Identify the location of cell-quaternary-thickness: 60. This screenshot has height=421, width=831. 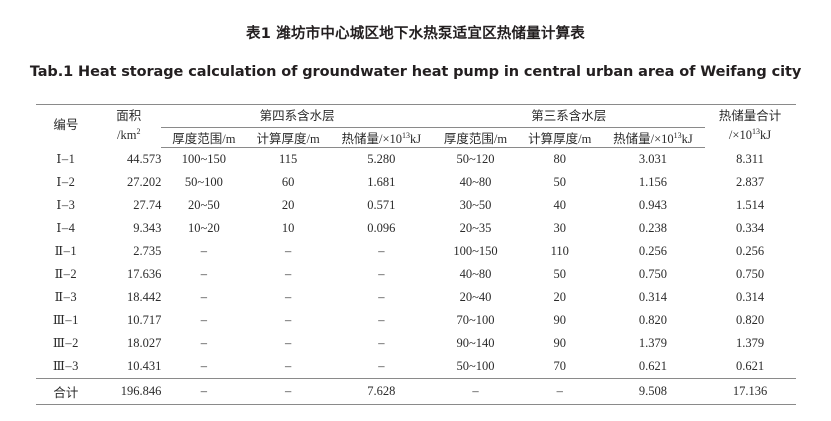
(288, 181).